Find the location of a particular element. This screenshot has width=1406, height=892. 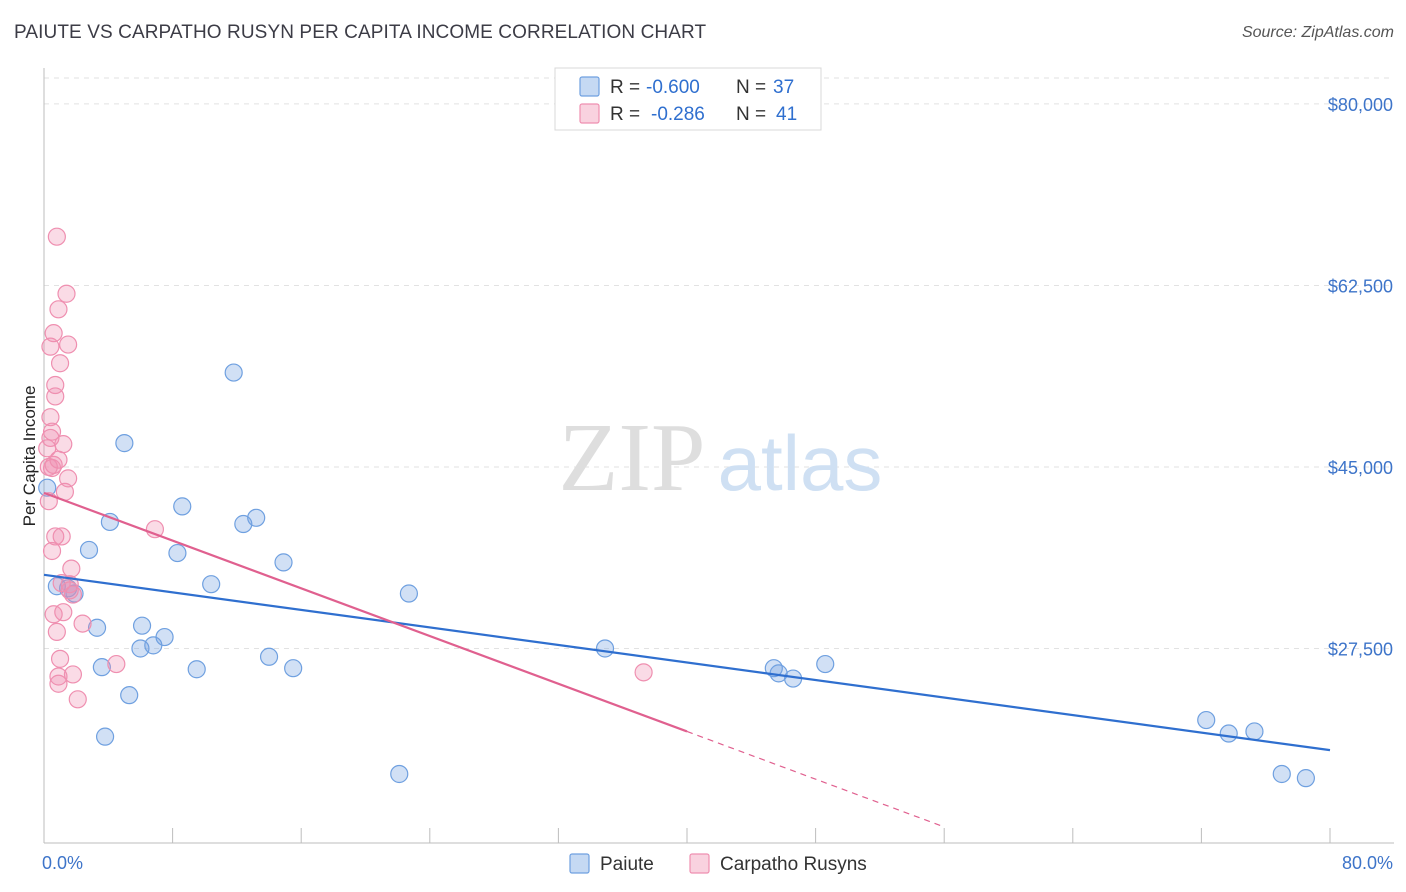

series-legend: Paiute Carpatho Rusyns is located at coordinates (718, 864).